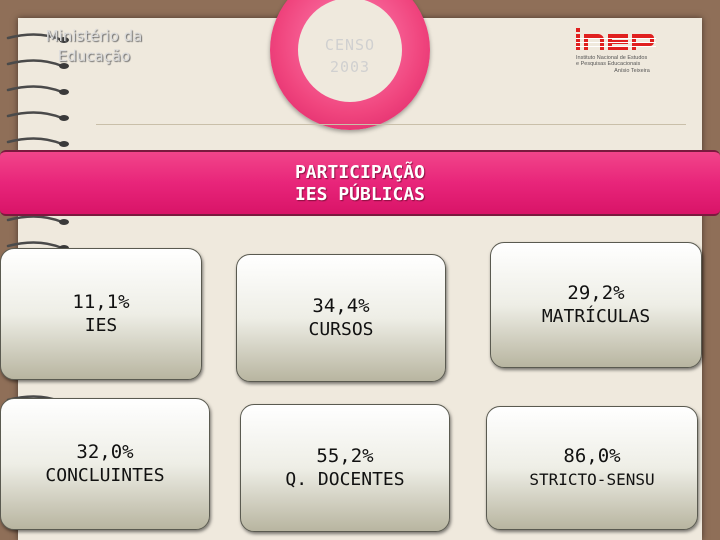 The width and height of the screenshot is (720, 540). Describe the element at coordinates (596, 293) in the screenshot. I see `stat-value: 29,2%` at that location.